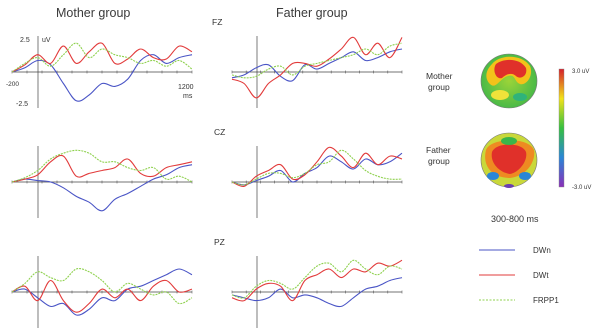 The image size is (611, 336). What do you see at coordinates (561, 128) in the screenshot?
I see `colorbar` at bounding box center [561, 128].